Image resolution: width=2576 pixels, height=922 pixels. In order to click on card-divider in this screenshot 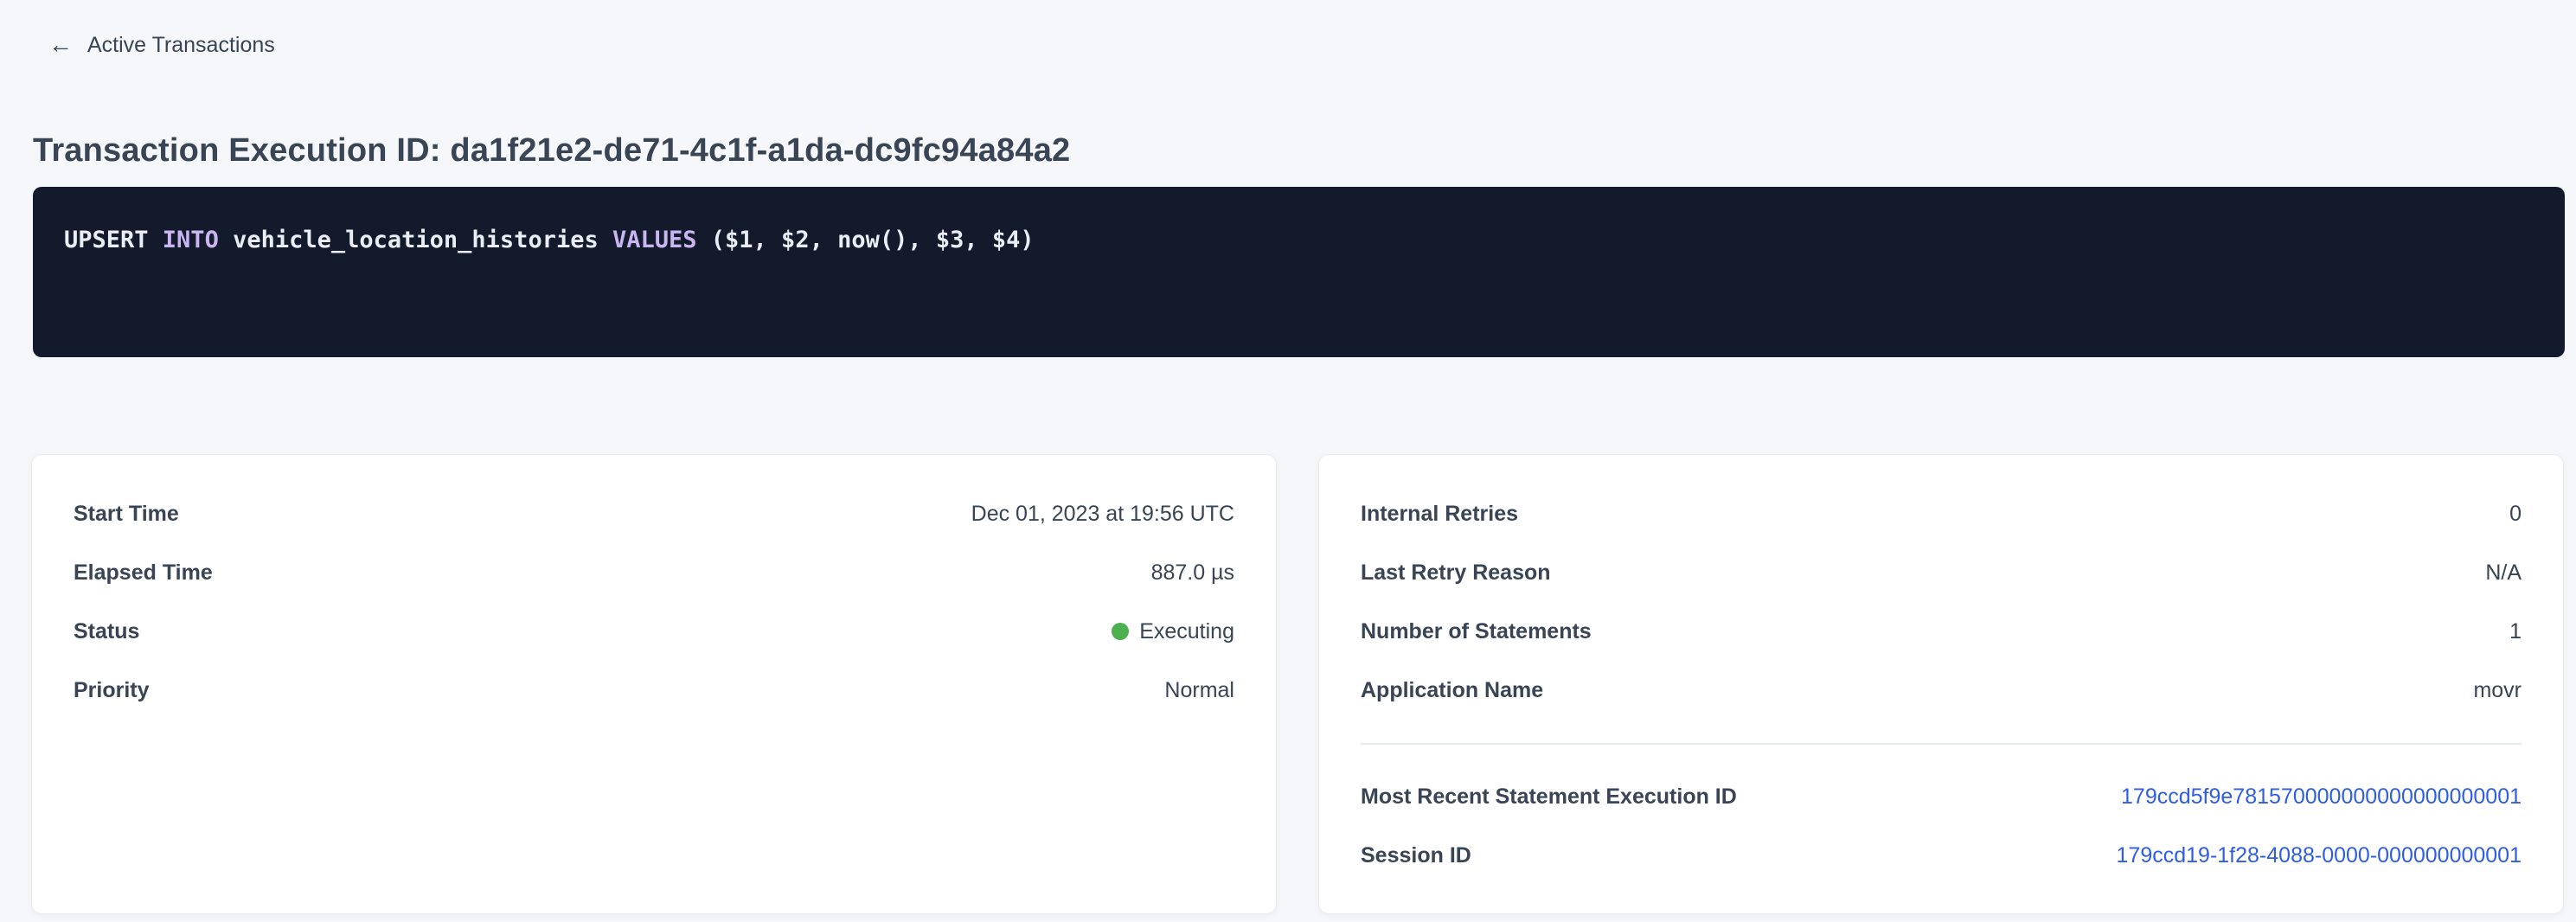, I will do `click(1941, 744)`.